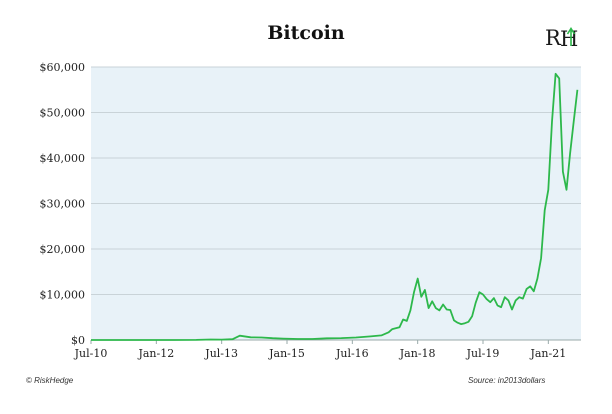 Image resolution: width=612 pixels, height=414 pixels. I want to click on x-tick-label: Jan-12, so click(155, 353).